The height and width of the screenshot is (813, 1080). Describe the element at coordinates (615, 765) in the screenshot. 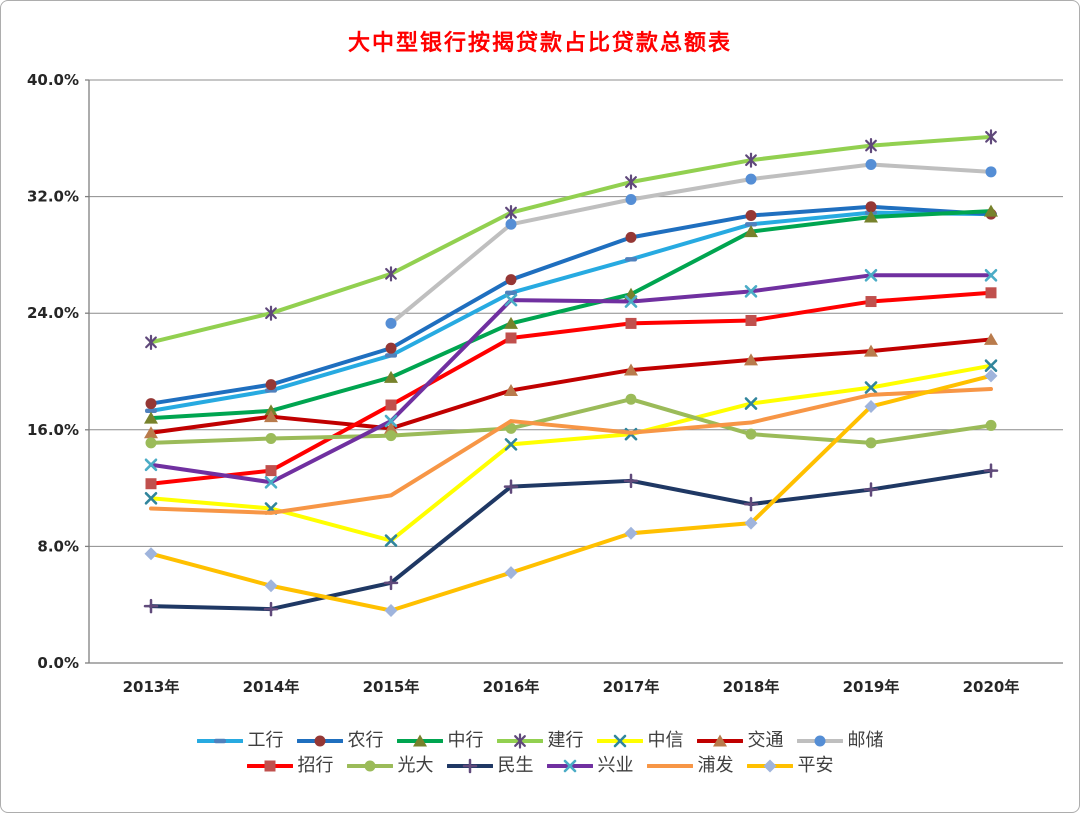

I see `legend-label: 兴业` at that location.